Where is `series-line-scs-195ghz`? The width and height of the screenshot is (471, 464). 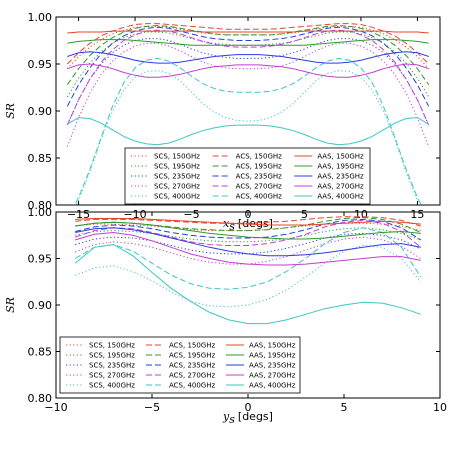
series-line-scs-195ghz is located at coordinates (248, 235).